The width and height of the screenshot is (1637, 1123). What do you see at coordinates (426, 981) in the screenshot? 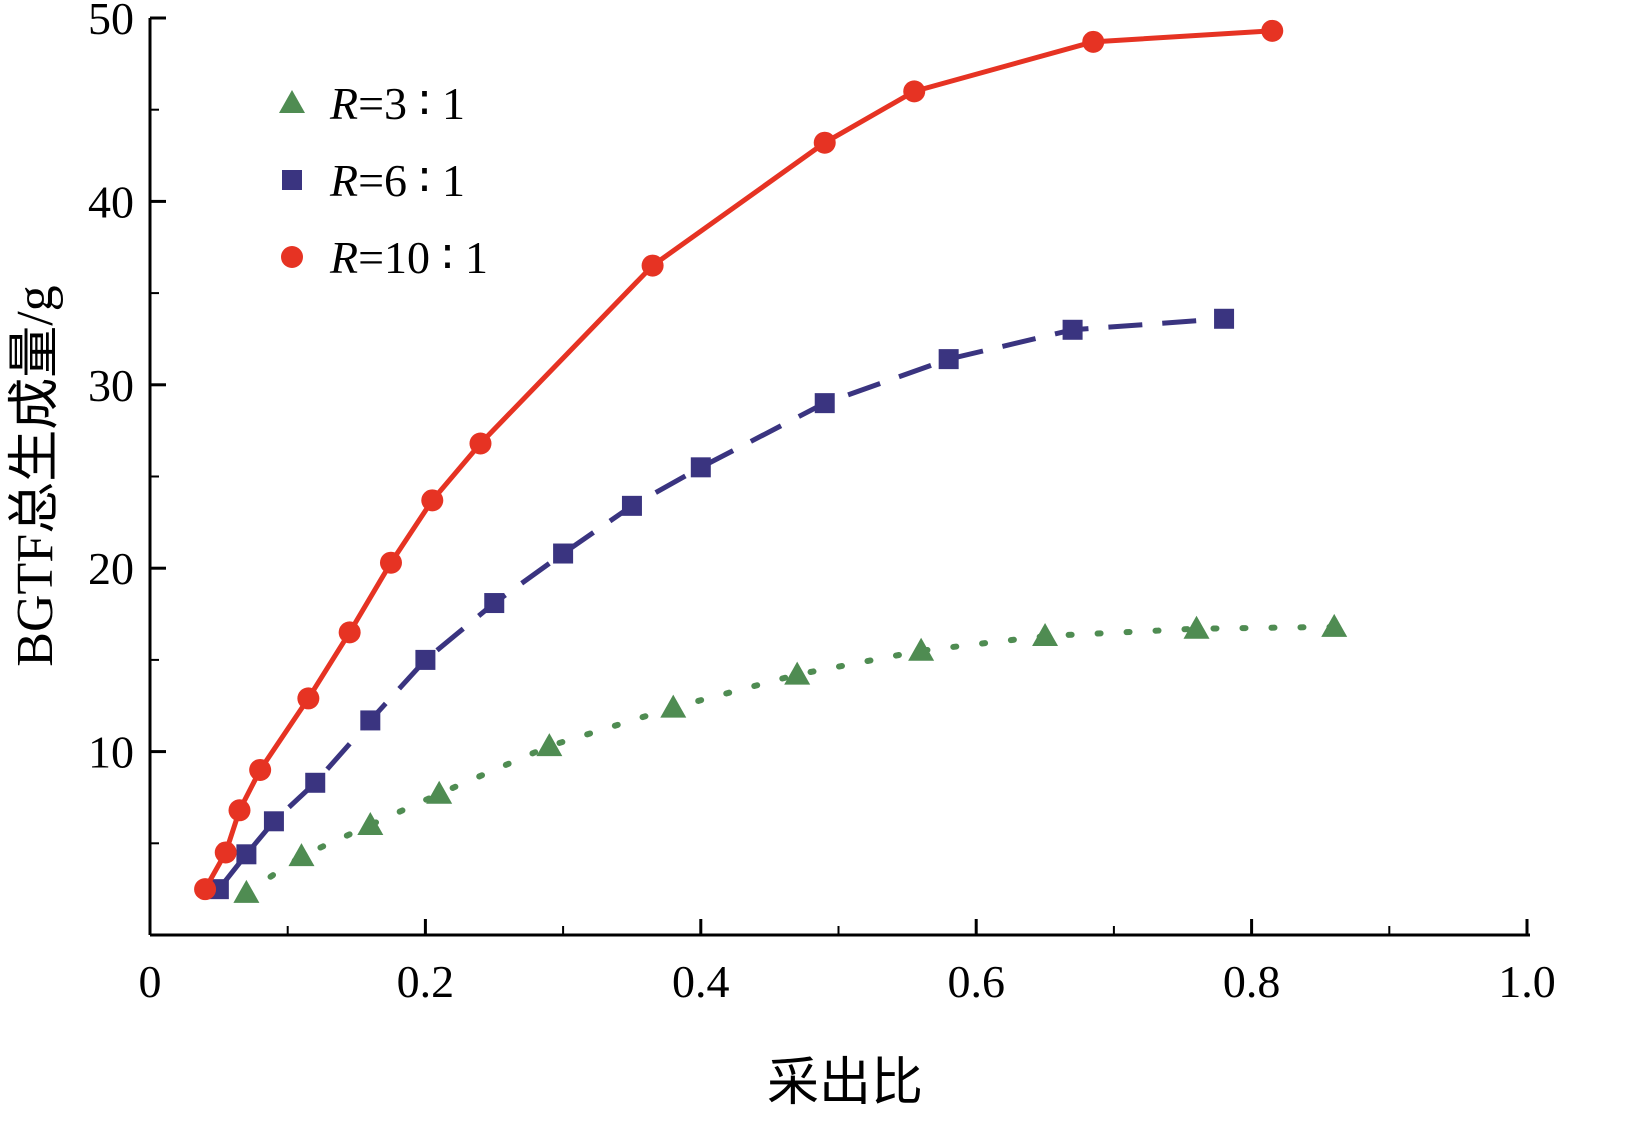
I see `x-tick-label: 0.2` at bounding box center [426, 981].